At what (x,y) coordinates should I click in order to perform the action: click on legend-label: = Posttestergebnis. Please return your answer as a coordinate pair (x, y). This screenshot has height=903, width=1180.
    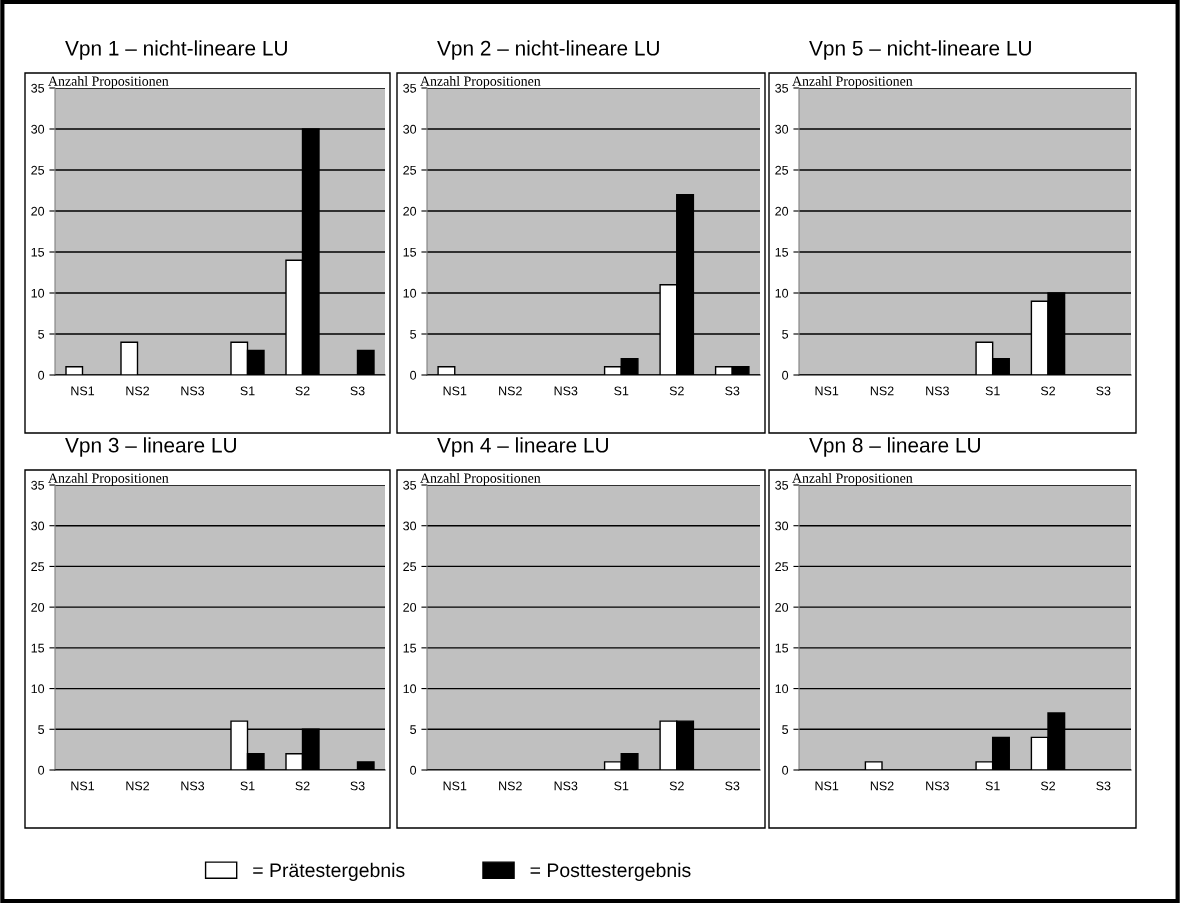
    Looking at the image, I should click on (610, 871).